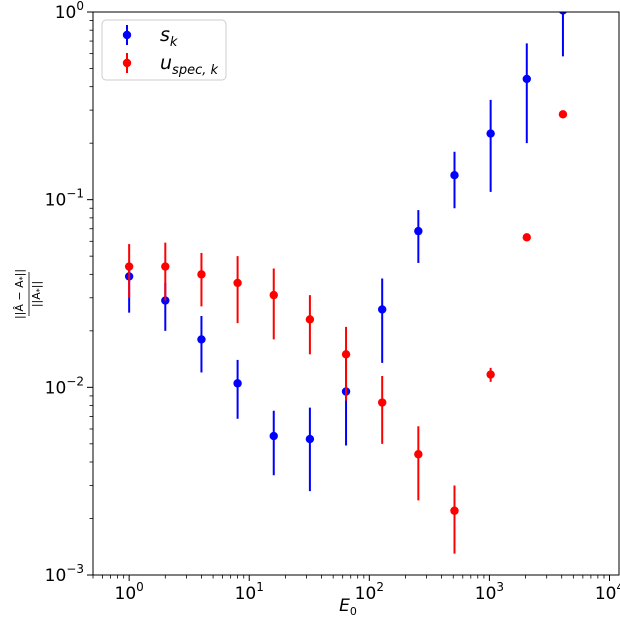 Image resolution: width=620 pixels, height=622 pixels. I want to click on x-tick-label: 10³, so click(489, 592).